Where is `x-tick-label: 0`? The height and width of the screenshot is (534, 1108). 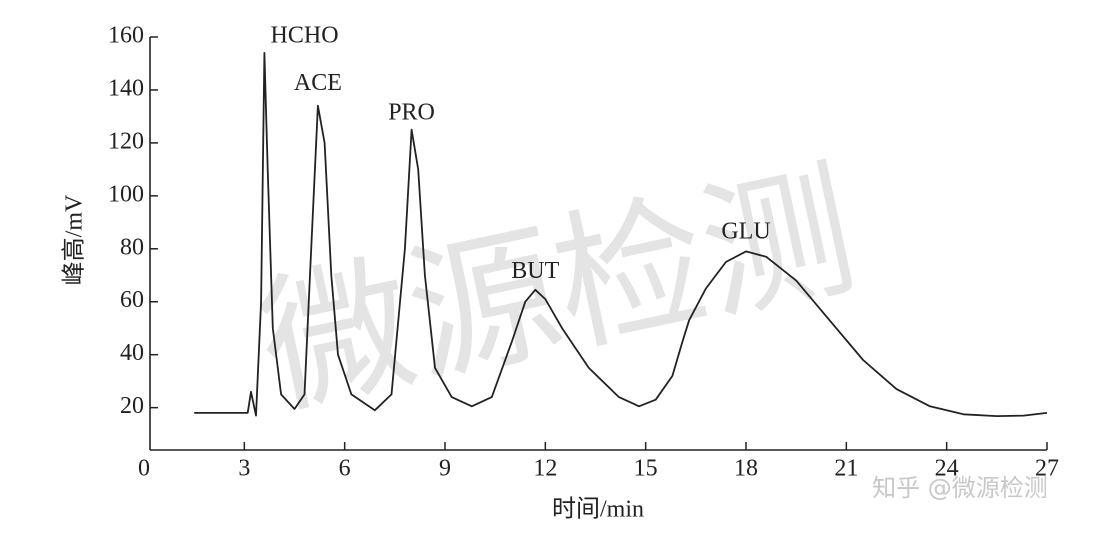
x-tick-label: 0 is located at coordinates (144, 469).